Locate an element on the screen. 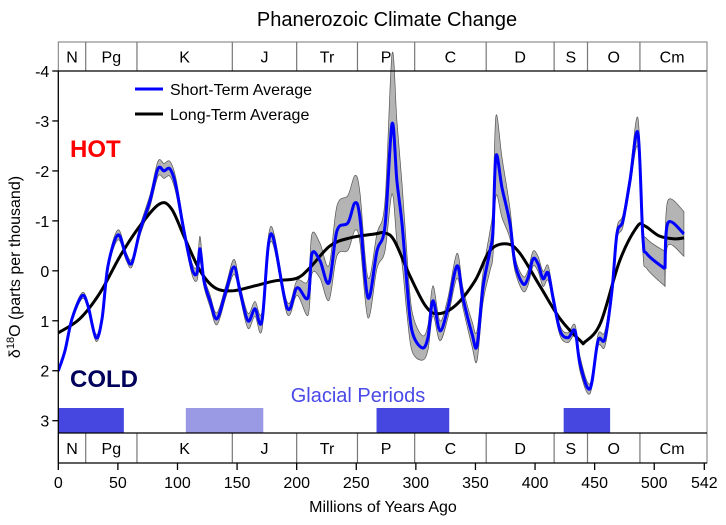  x-tick-label: 0 is located at coordinates (58, 483).